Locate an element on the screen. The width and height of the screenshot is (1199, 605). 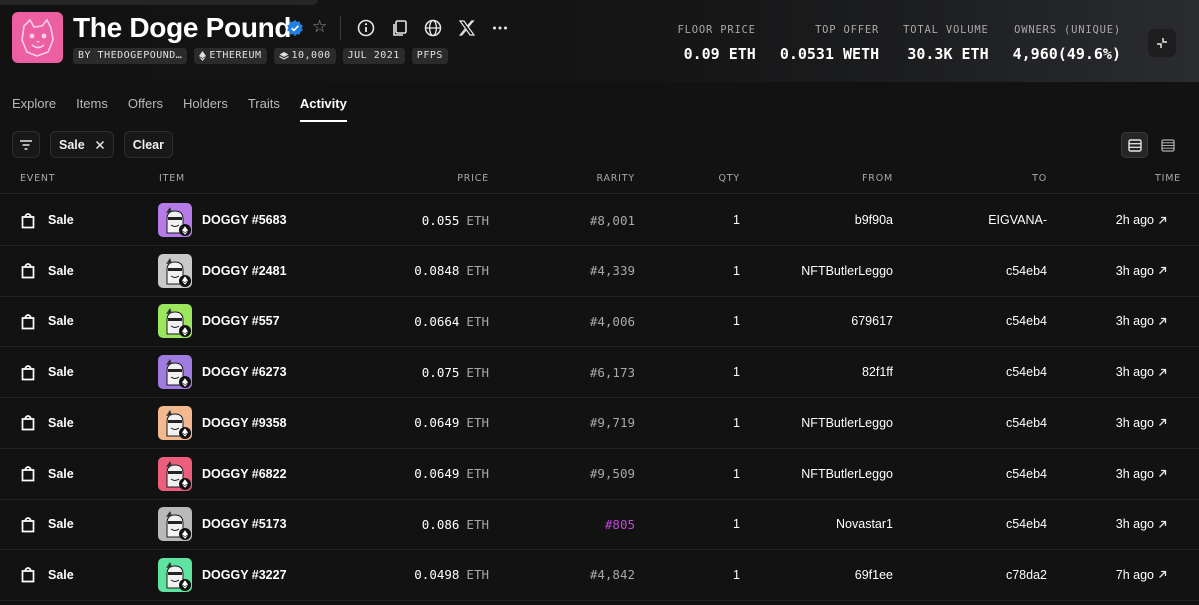
stat-value: 0.09 ETH is located at coordinates (719, 54).